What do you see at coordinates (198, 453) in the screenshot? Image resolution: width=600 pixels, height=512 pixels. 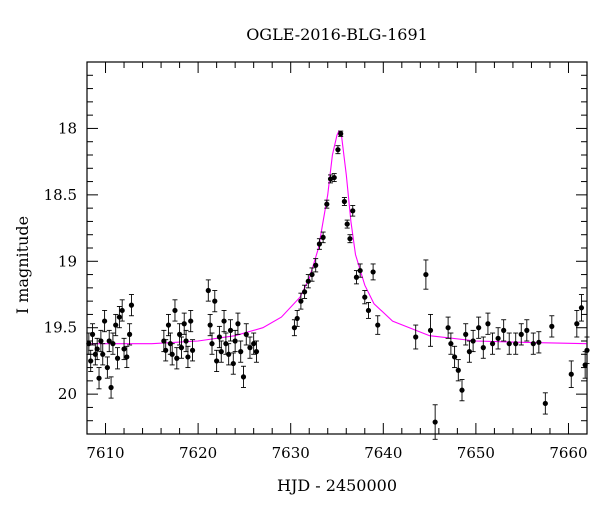 I see `x-tick-label: 7620` at bounding box center [198, 453].